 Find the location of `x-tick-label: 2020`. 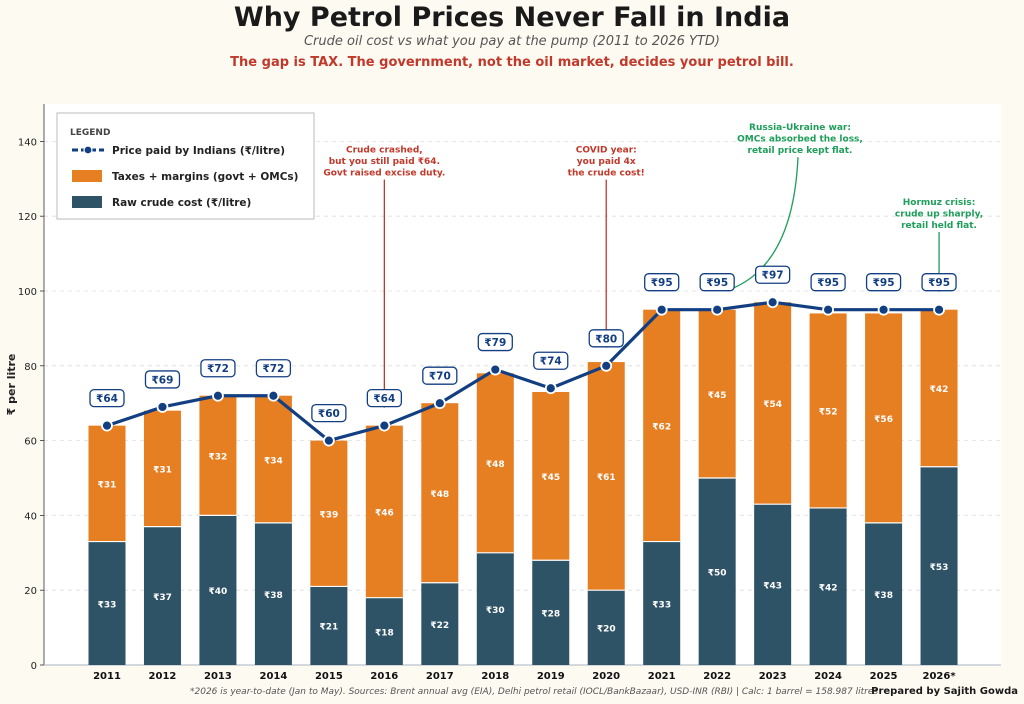

x-tick-label: 2020 is located at coordinates (606, 676).